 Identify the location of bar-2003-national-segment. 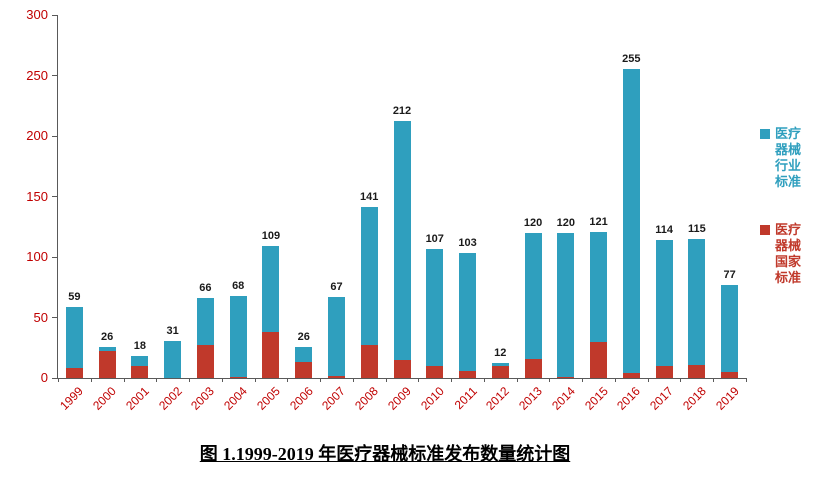
(205, 361).